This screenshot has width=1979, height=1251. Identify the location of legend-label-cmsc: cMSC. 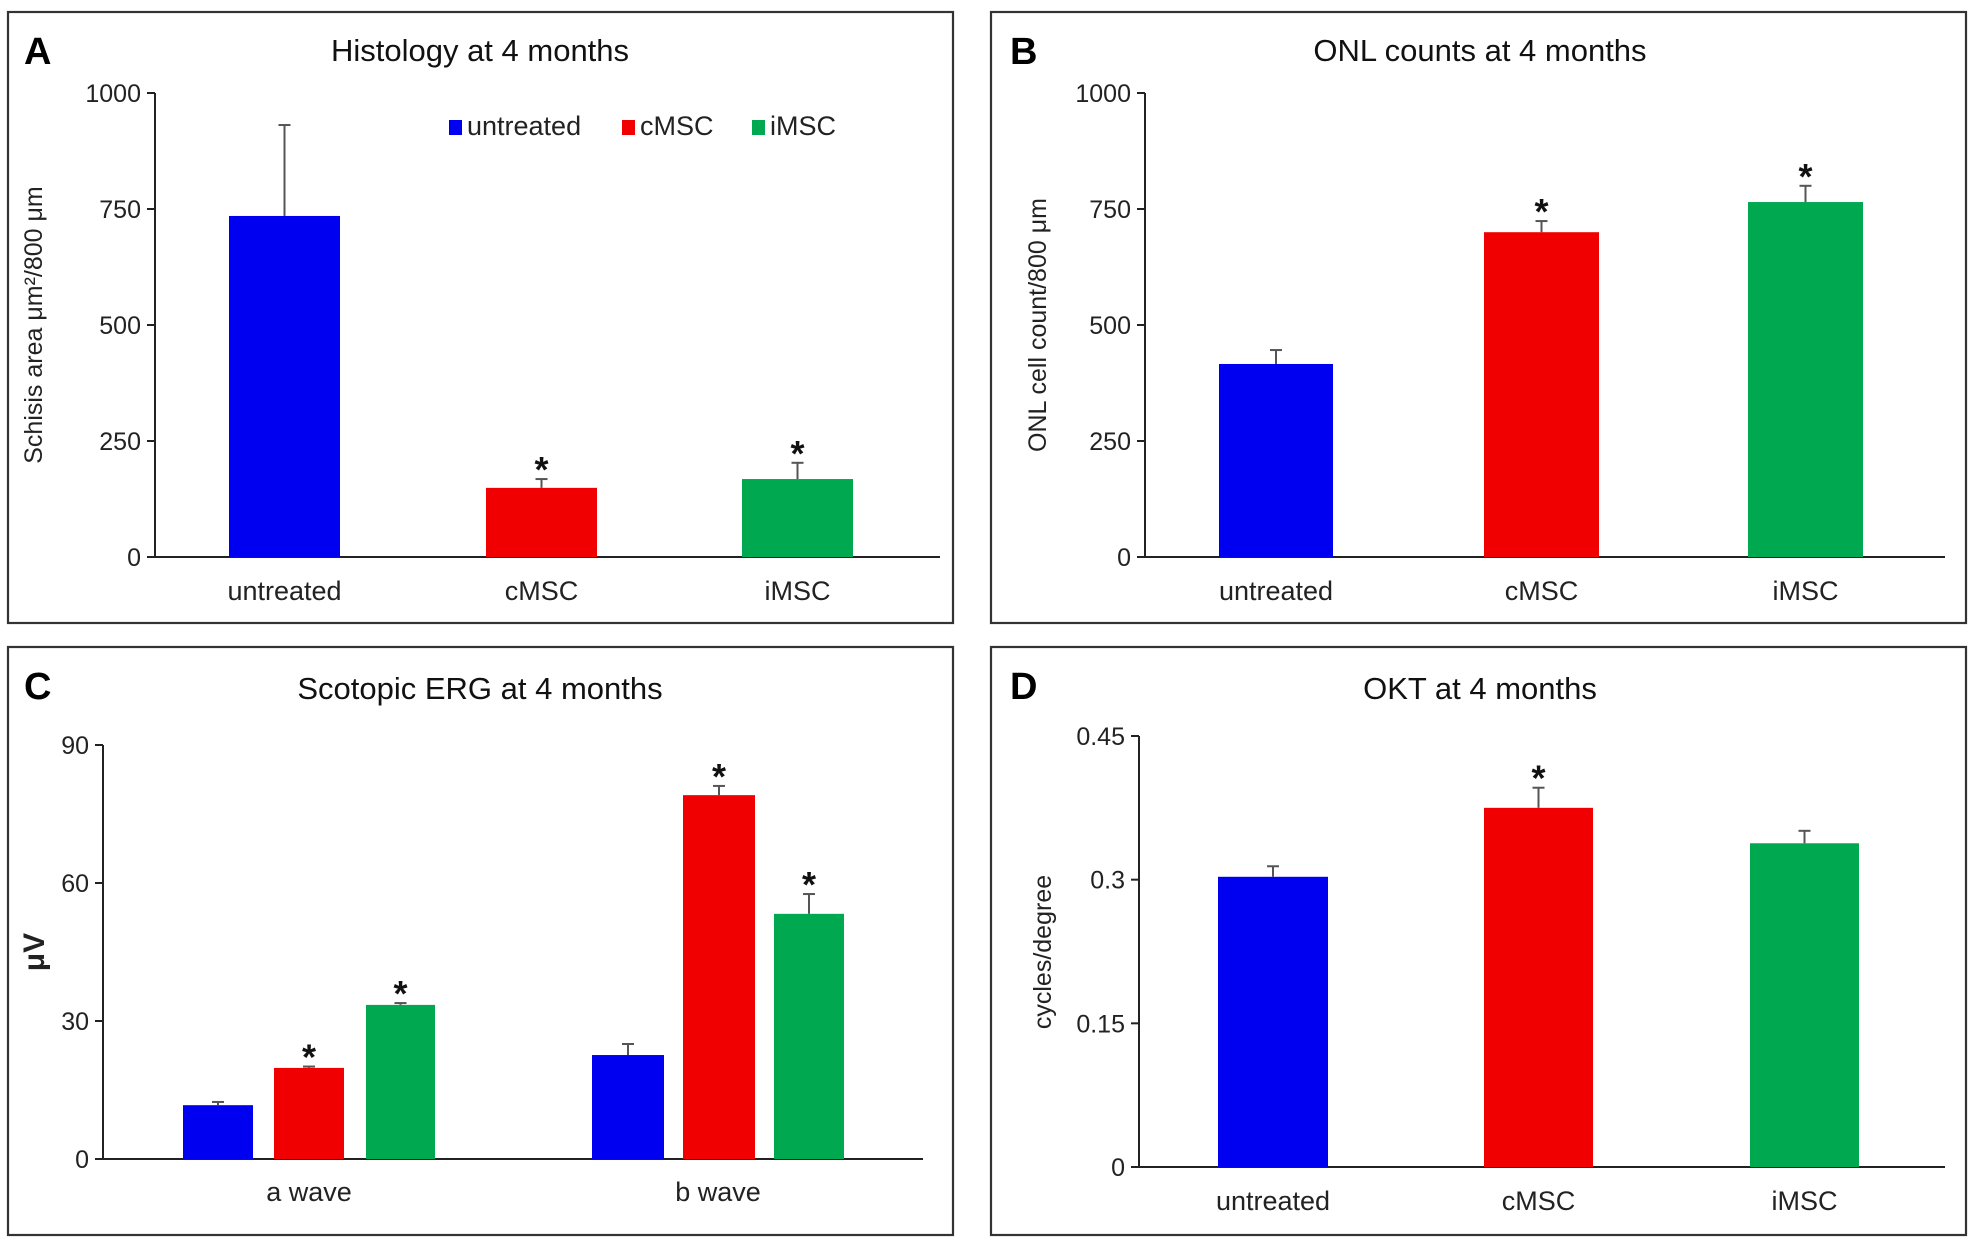
(677, 126).